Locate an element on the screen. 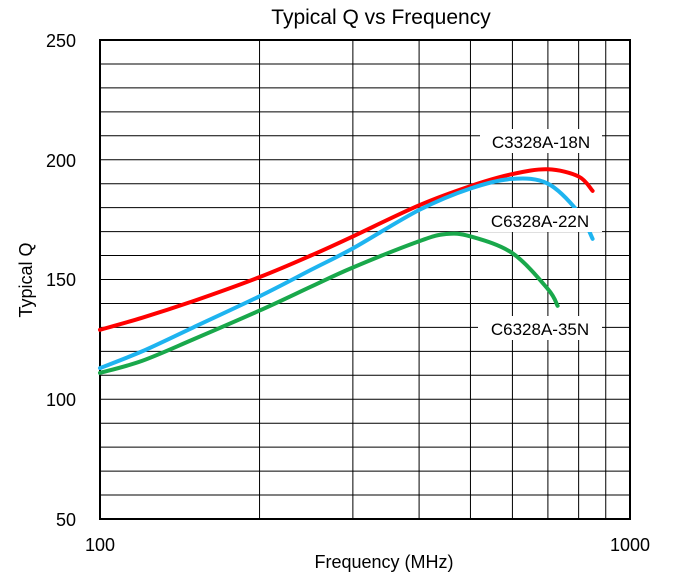  series-label-c3328a-18n: C3328A-18N is located at coordinates (541, 142).